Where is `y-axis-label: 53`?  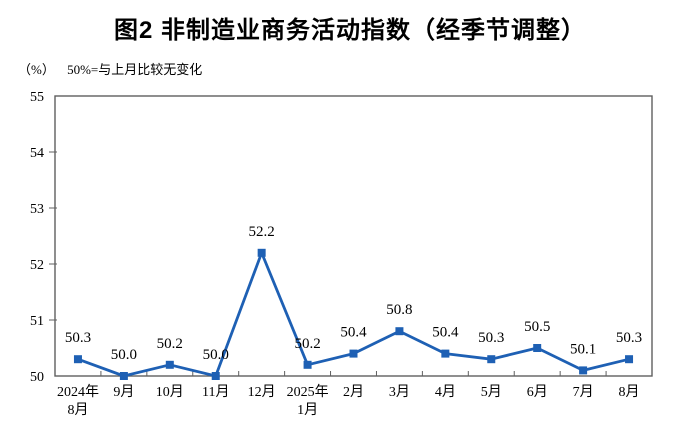
y-axis-label: 53 is located at coordinates (37, 209).